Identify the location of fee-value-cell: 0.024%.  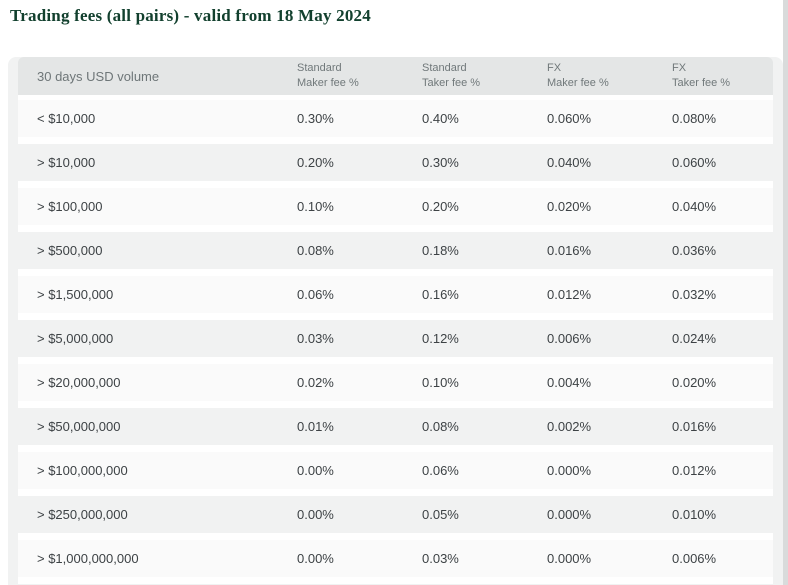
(694, 338).